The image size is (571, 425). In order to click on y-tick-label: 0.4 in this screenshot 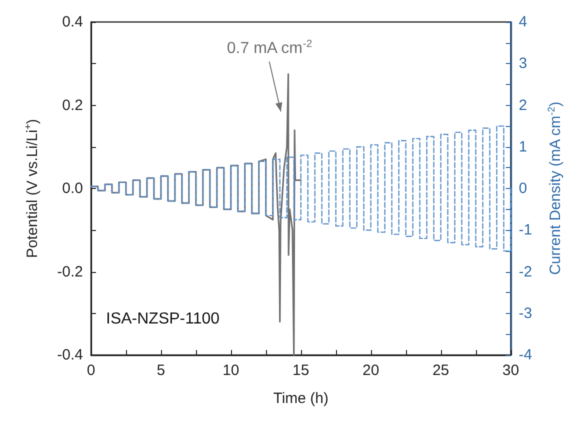, I will do `click(72, 22)`.